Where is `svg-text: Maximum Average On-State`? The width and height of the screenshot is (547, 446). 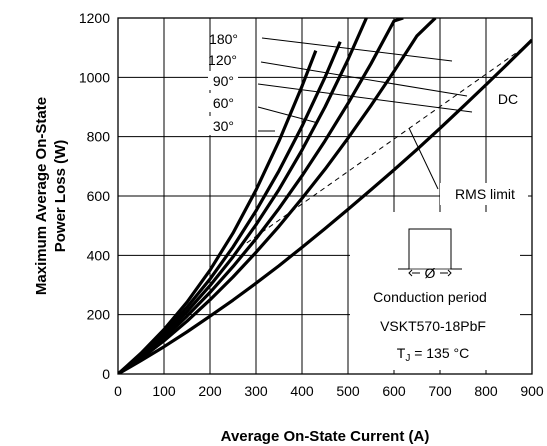 svg-text: Maximum Average On-State is located at coordinates (41, 196).